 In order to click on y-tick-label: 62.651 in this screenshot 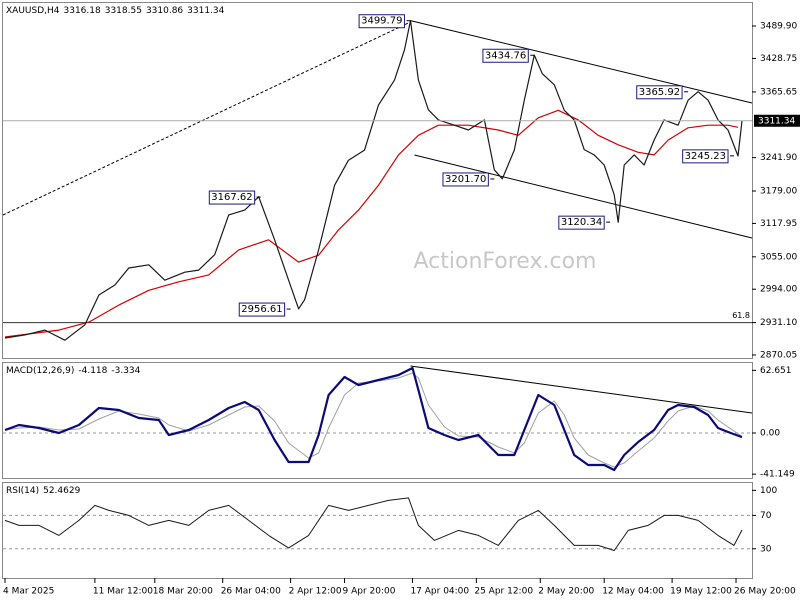, I will do `click(776, 371)`.